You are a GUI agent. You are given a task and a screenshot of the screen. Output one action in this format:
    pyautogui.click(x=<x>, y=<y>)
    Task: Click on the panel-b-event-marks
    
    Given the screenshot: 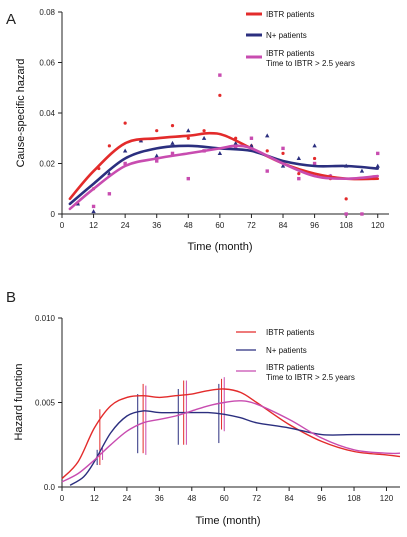 What is the action you would take?
    pyautogui.click(x=160, y=421)
    